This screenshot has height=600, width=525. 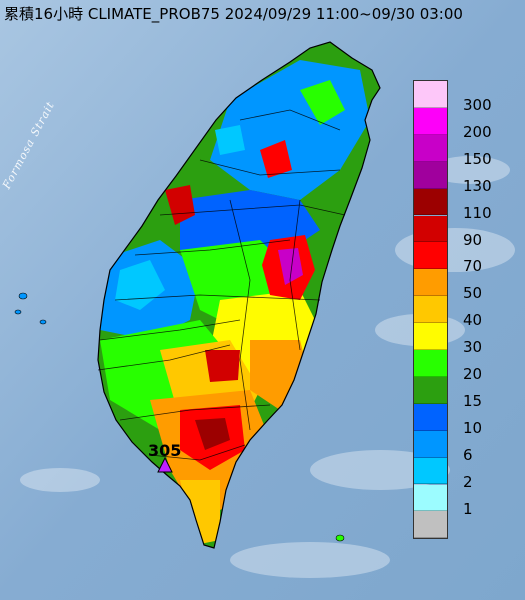 I want to click on legend-label: 50, so click(x=473, y=293).